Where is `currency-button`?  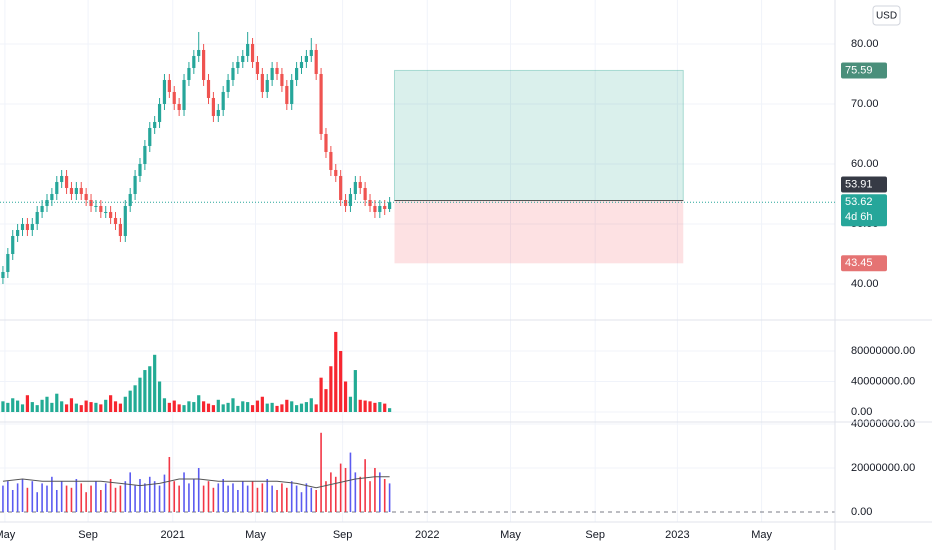
currency-button is located at coordinates (886, 15).